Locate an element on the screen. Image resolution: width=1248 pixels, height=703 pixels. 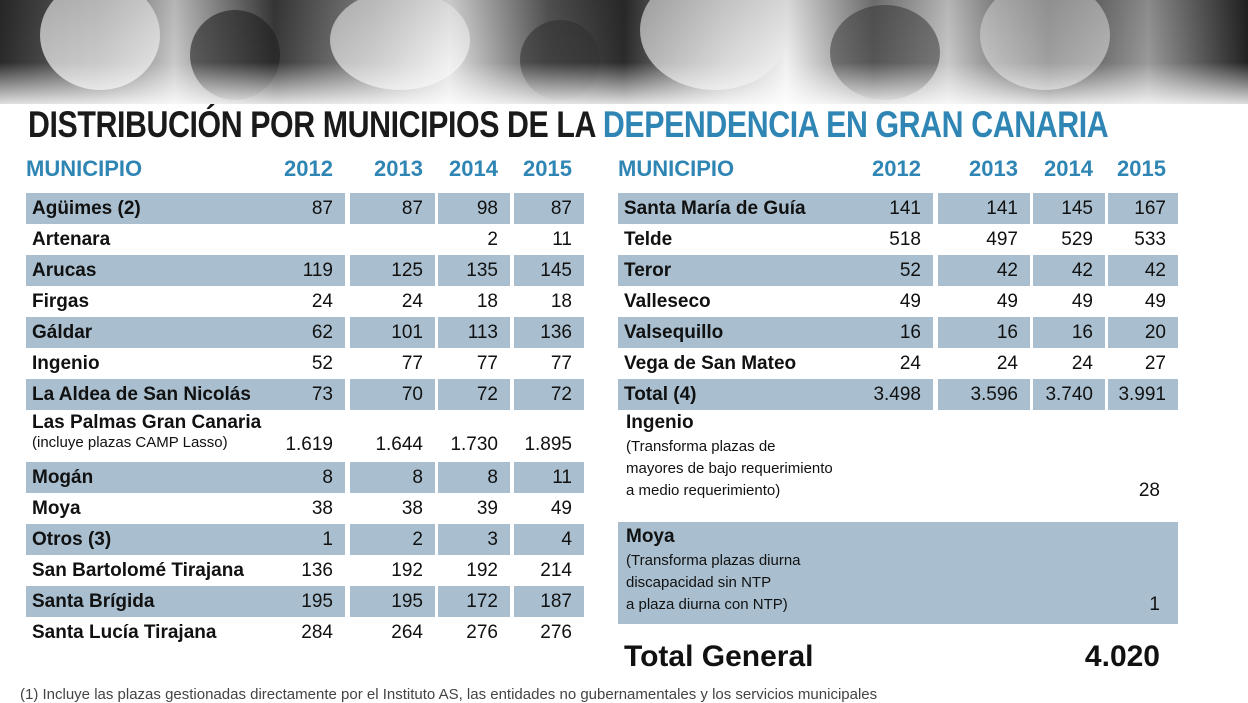
right-row-value-2-0: 52 is located at coordinates (885, 270).